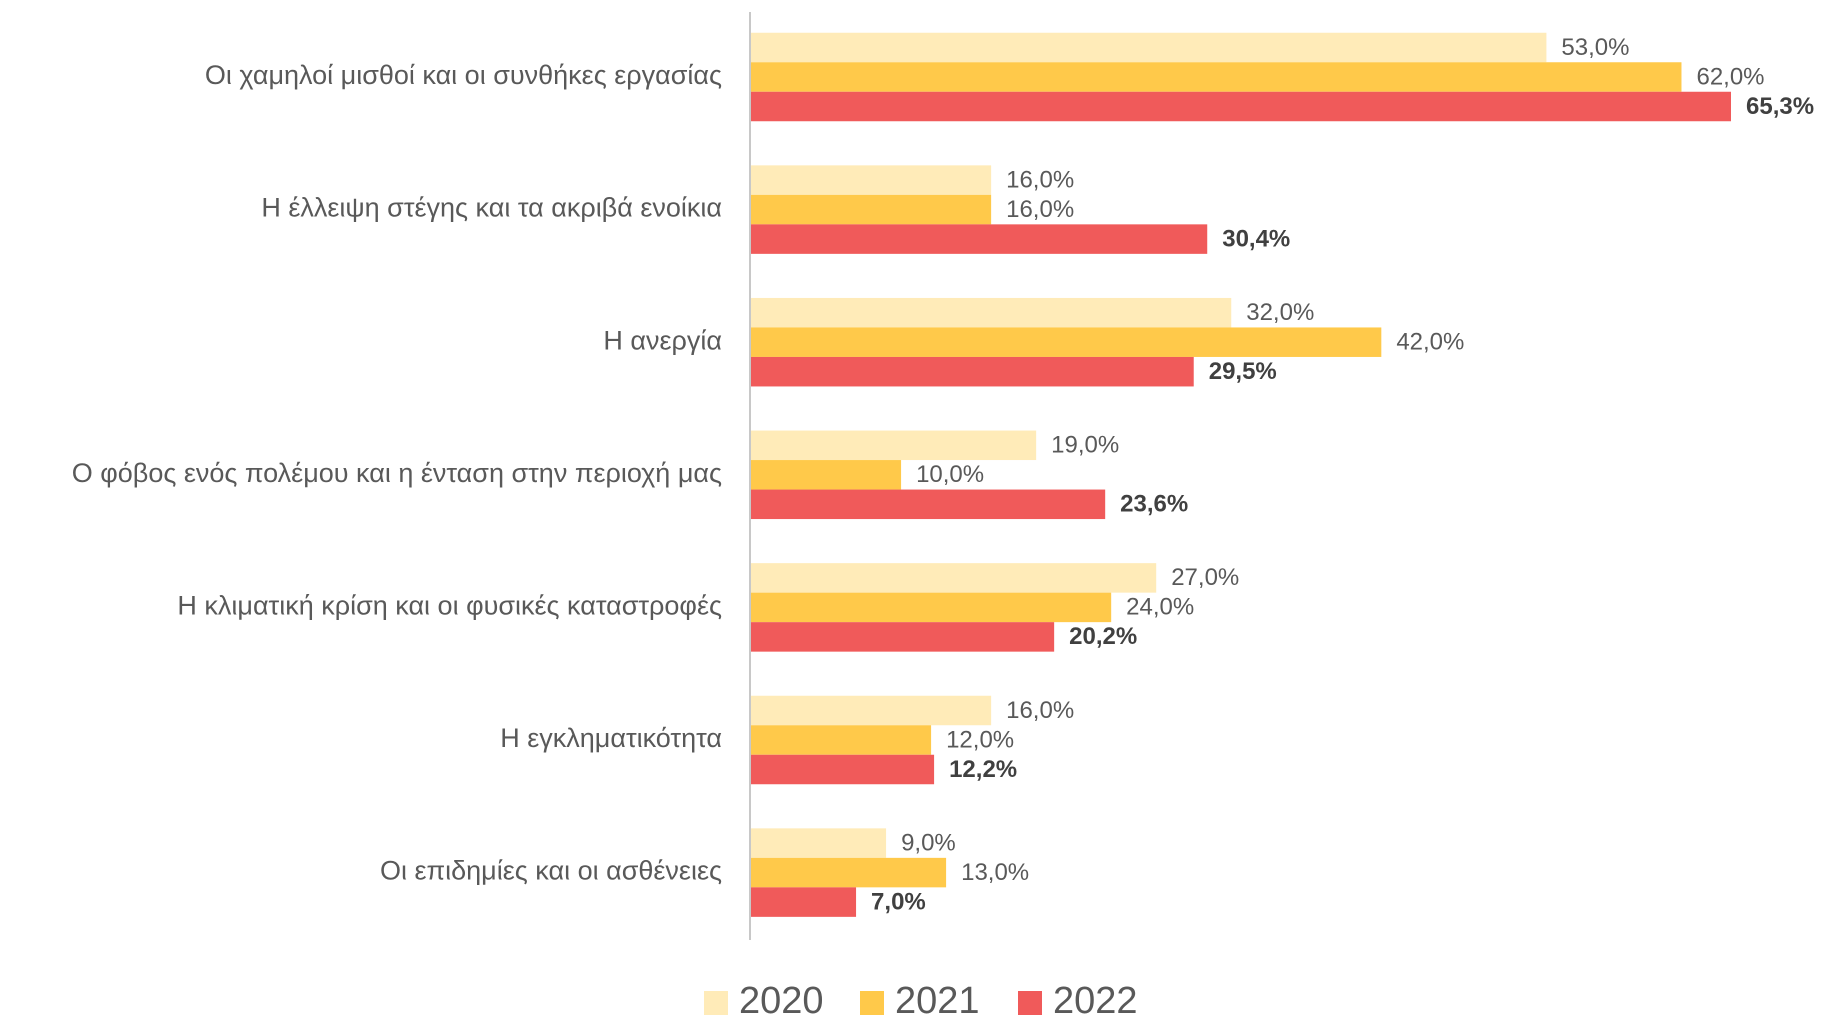  Describe the element at coordinates (995, 872) in the screenshot. I see `value-label: 13,0%` at that location.